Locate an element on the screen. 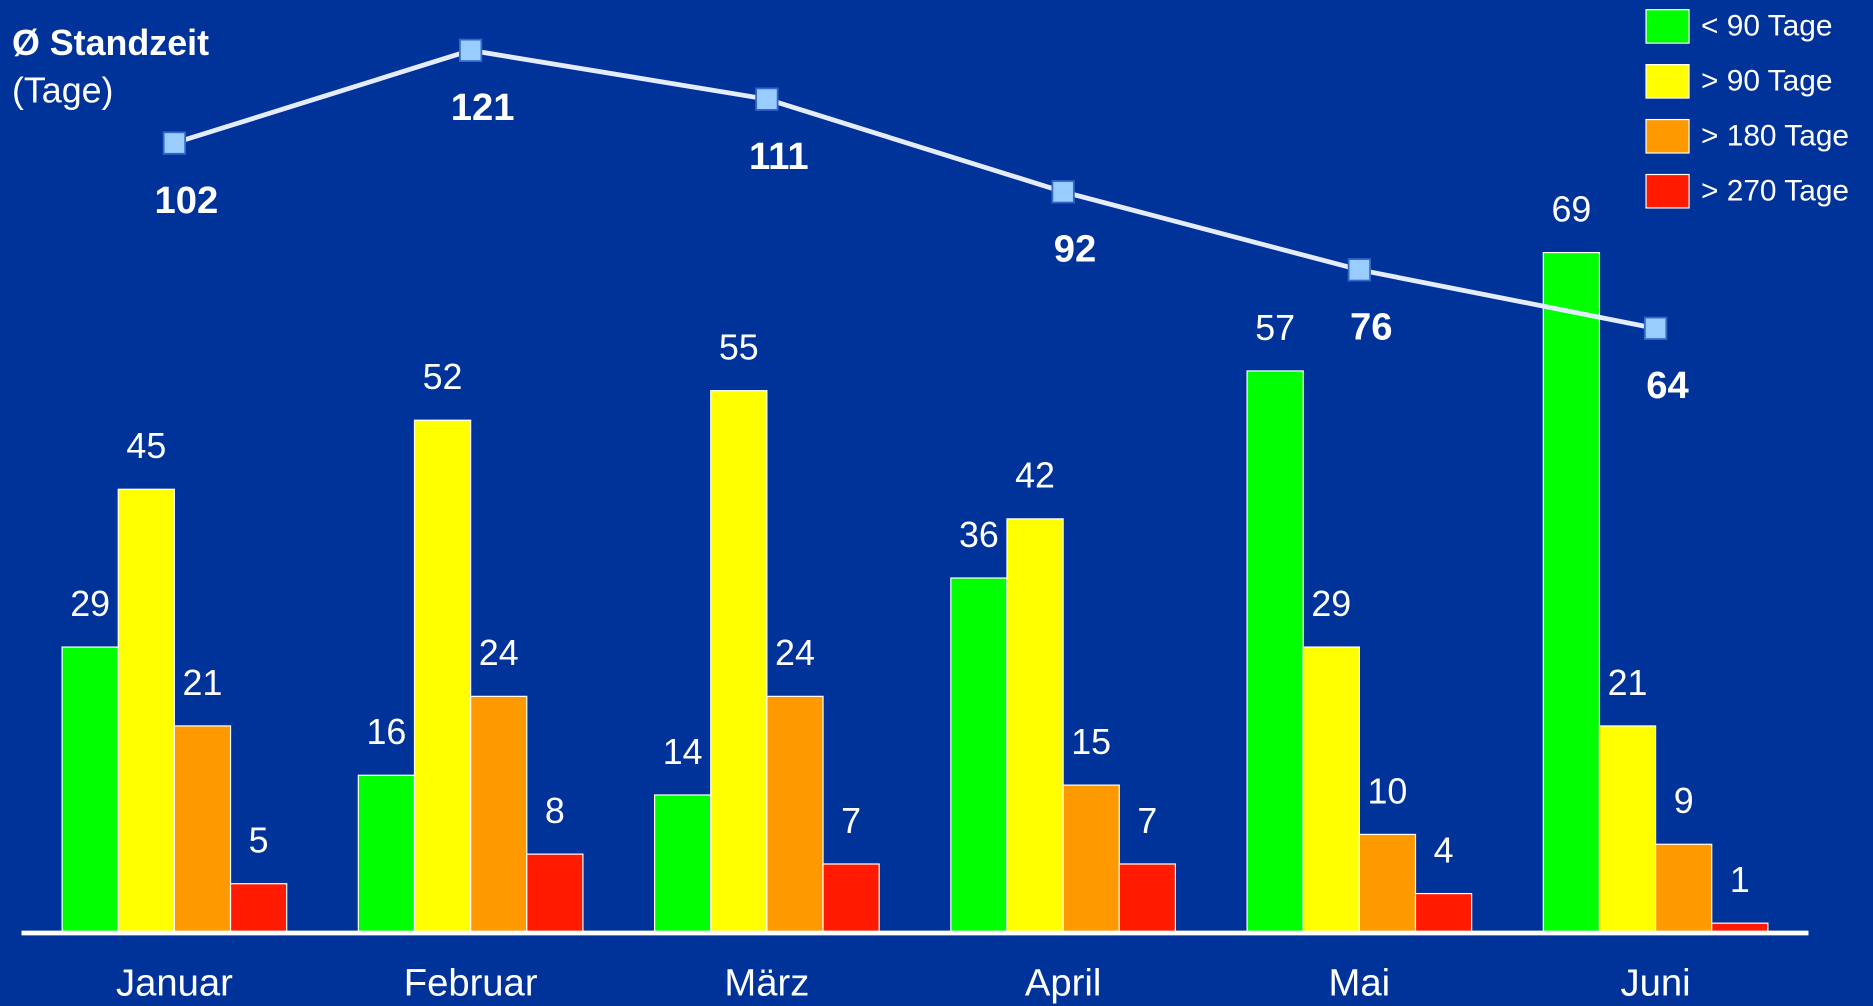 The image size is (1873, 1006). chart-subtitle: (Tage) is located at coordinates (63, 91).